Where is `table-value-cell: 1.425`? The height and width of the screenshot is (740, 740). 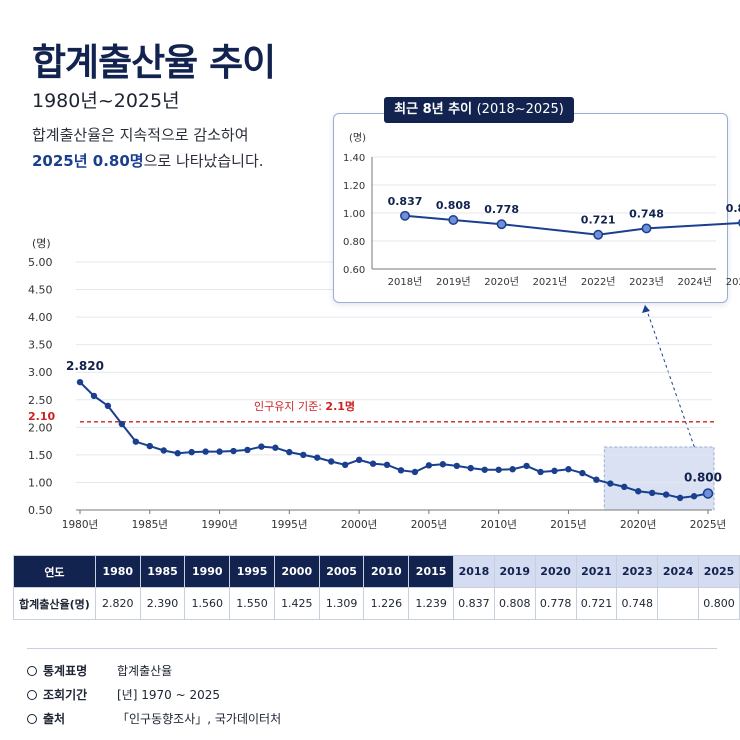
table-value-cell: 1.425 is located at coordinates (296, 603).